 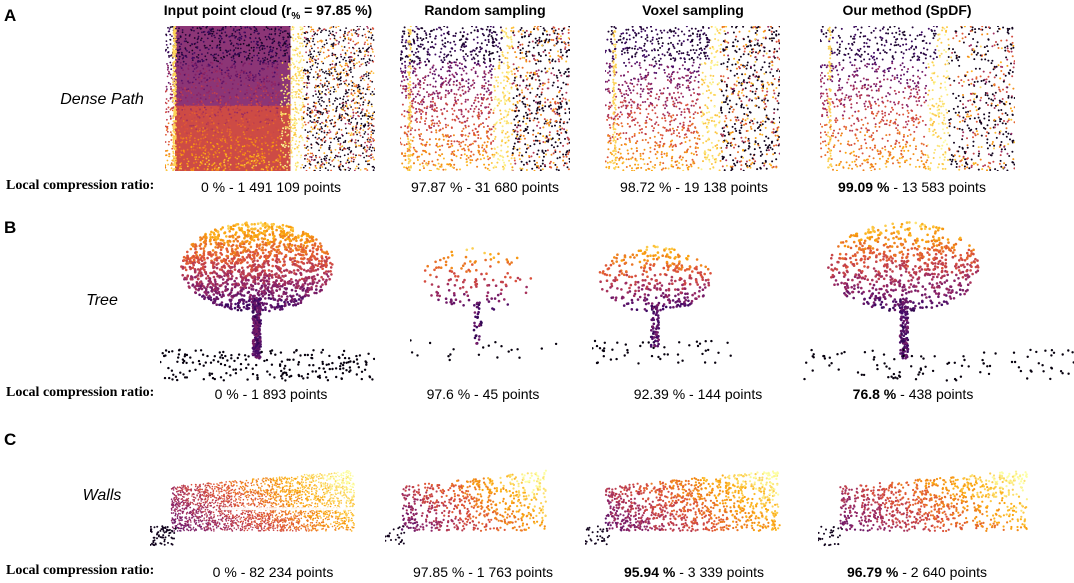 I want to click on column-header-ours: Our method (SpDF), so click(x=907, y=10).